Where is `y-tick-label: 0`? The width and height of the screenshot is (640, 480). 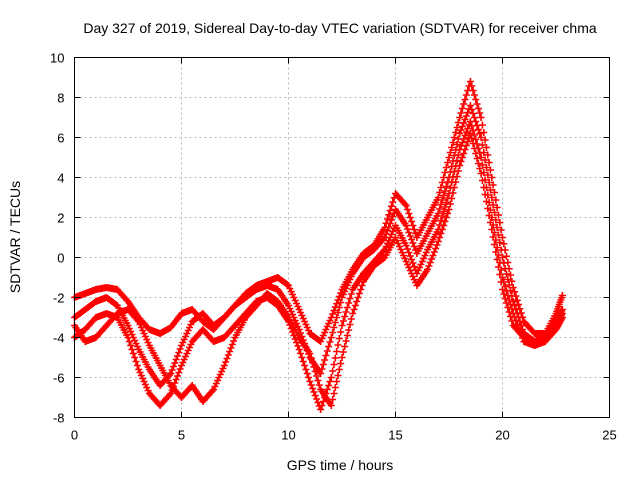 y-tick-label: 0 is located at coordinates (60, 258).